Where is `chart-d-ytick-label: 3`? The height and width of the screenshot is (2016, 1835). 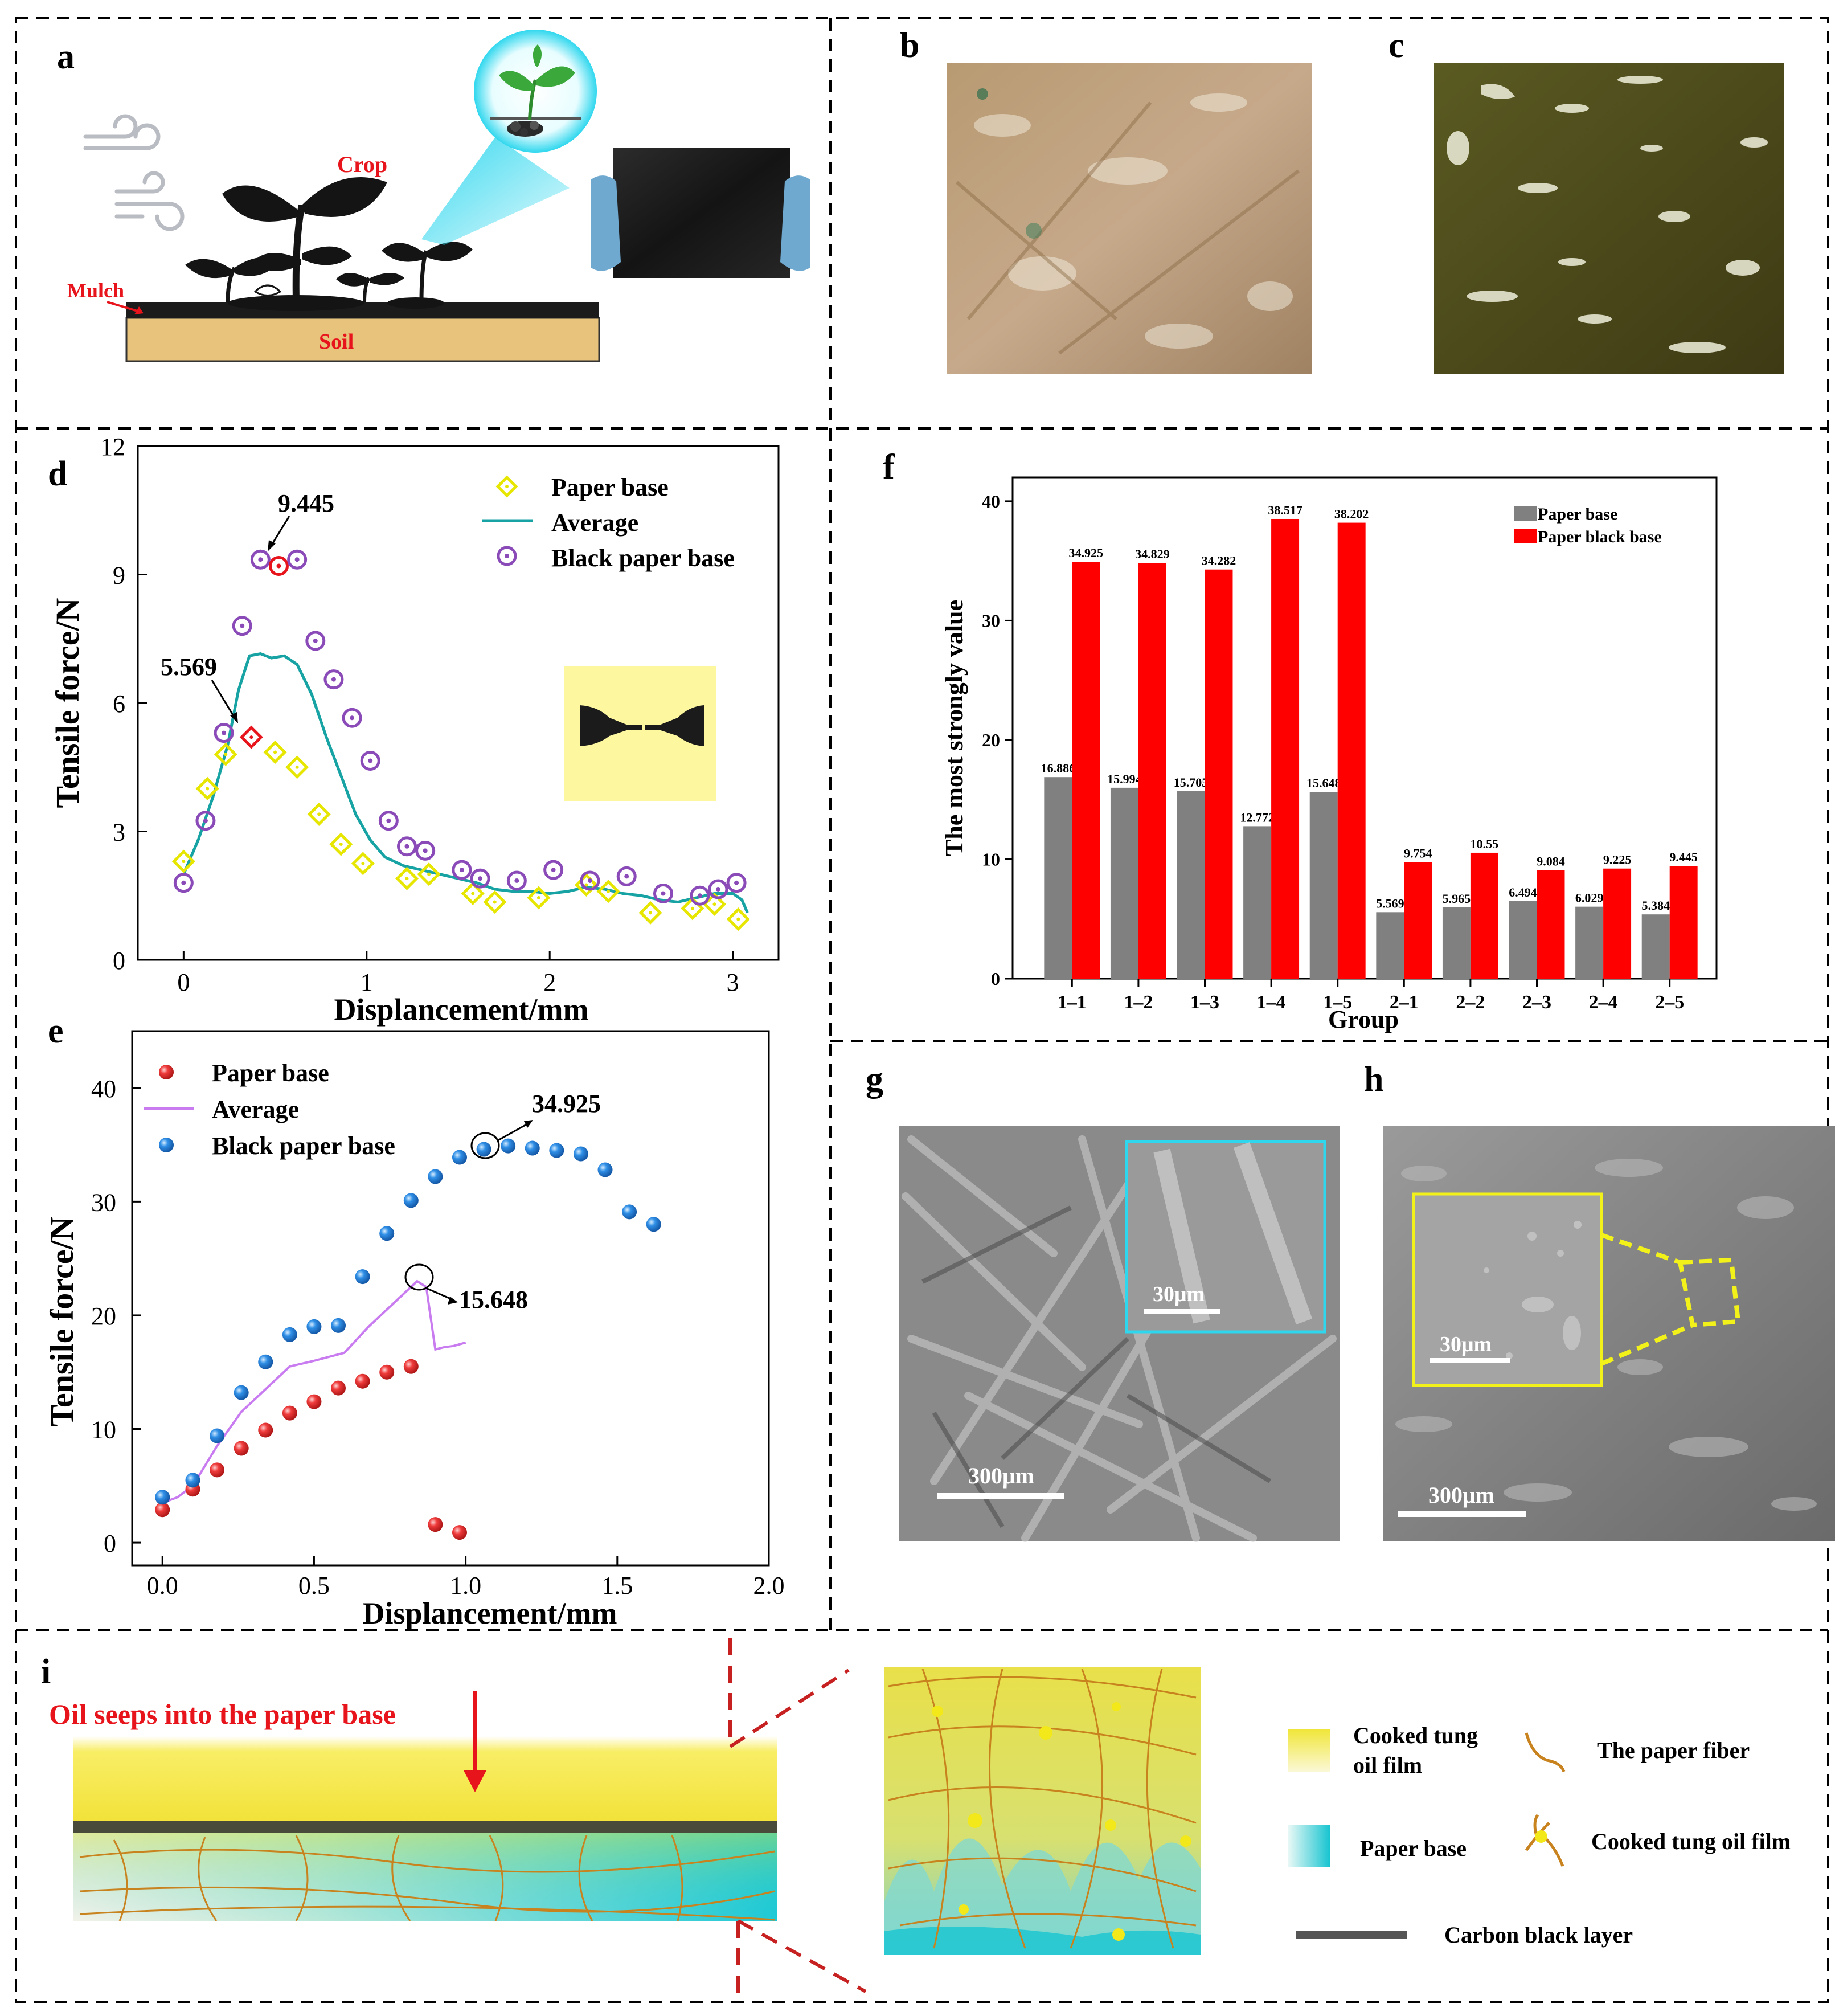 chart-d-ytick-label: 3 is located at coordinates (119, 833).